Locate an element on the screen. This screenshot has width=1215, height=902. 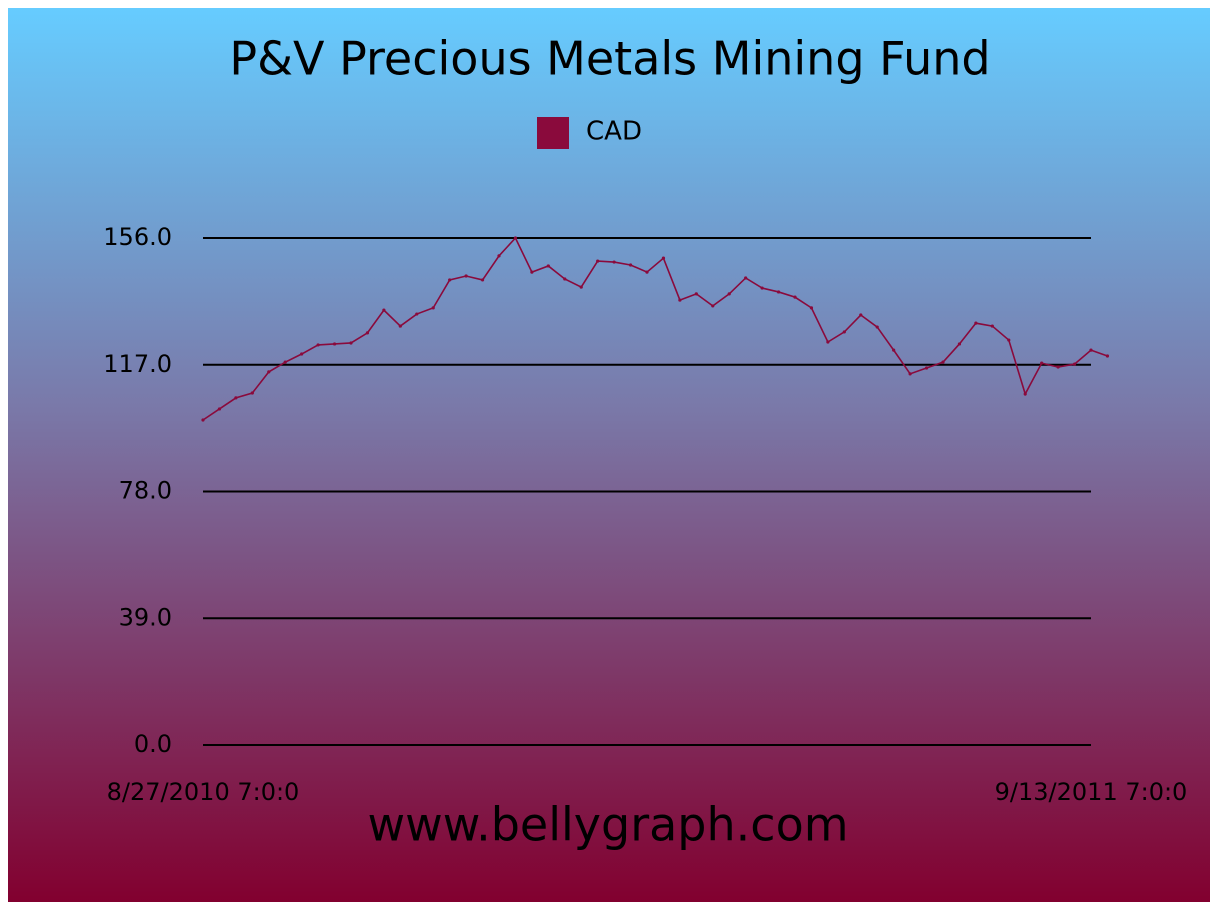
y-tick-label: 78.0 is located at coordinates (145, 491).